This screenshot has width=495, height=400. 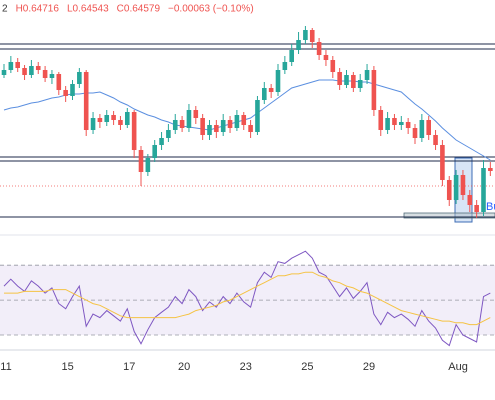 I want to click on x-tick-label: 17, so click(x=129, y=367).